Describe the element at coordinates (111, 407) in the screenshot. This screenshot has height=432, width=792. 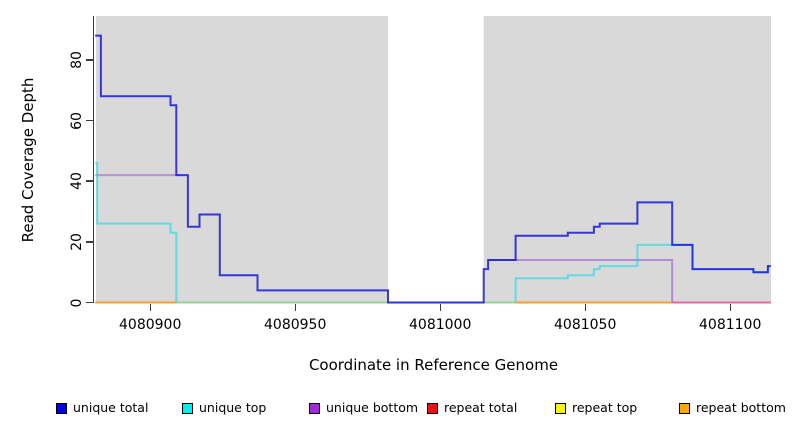
I see `legend-label-unique-total: unique total` at that location.